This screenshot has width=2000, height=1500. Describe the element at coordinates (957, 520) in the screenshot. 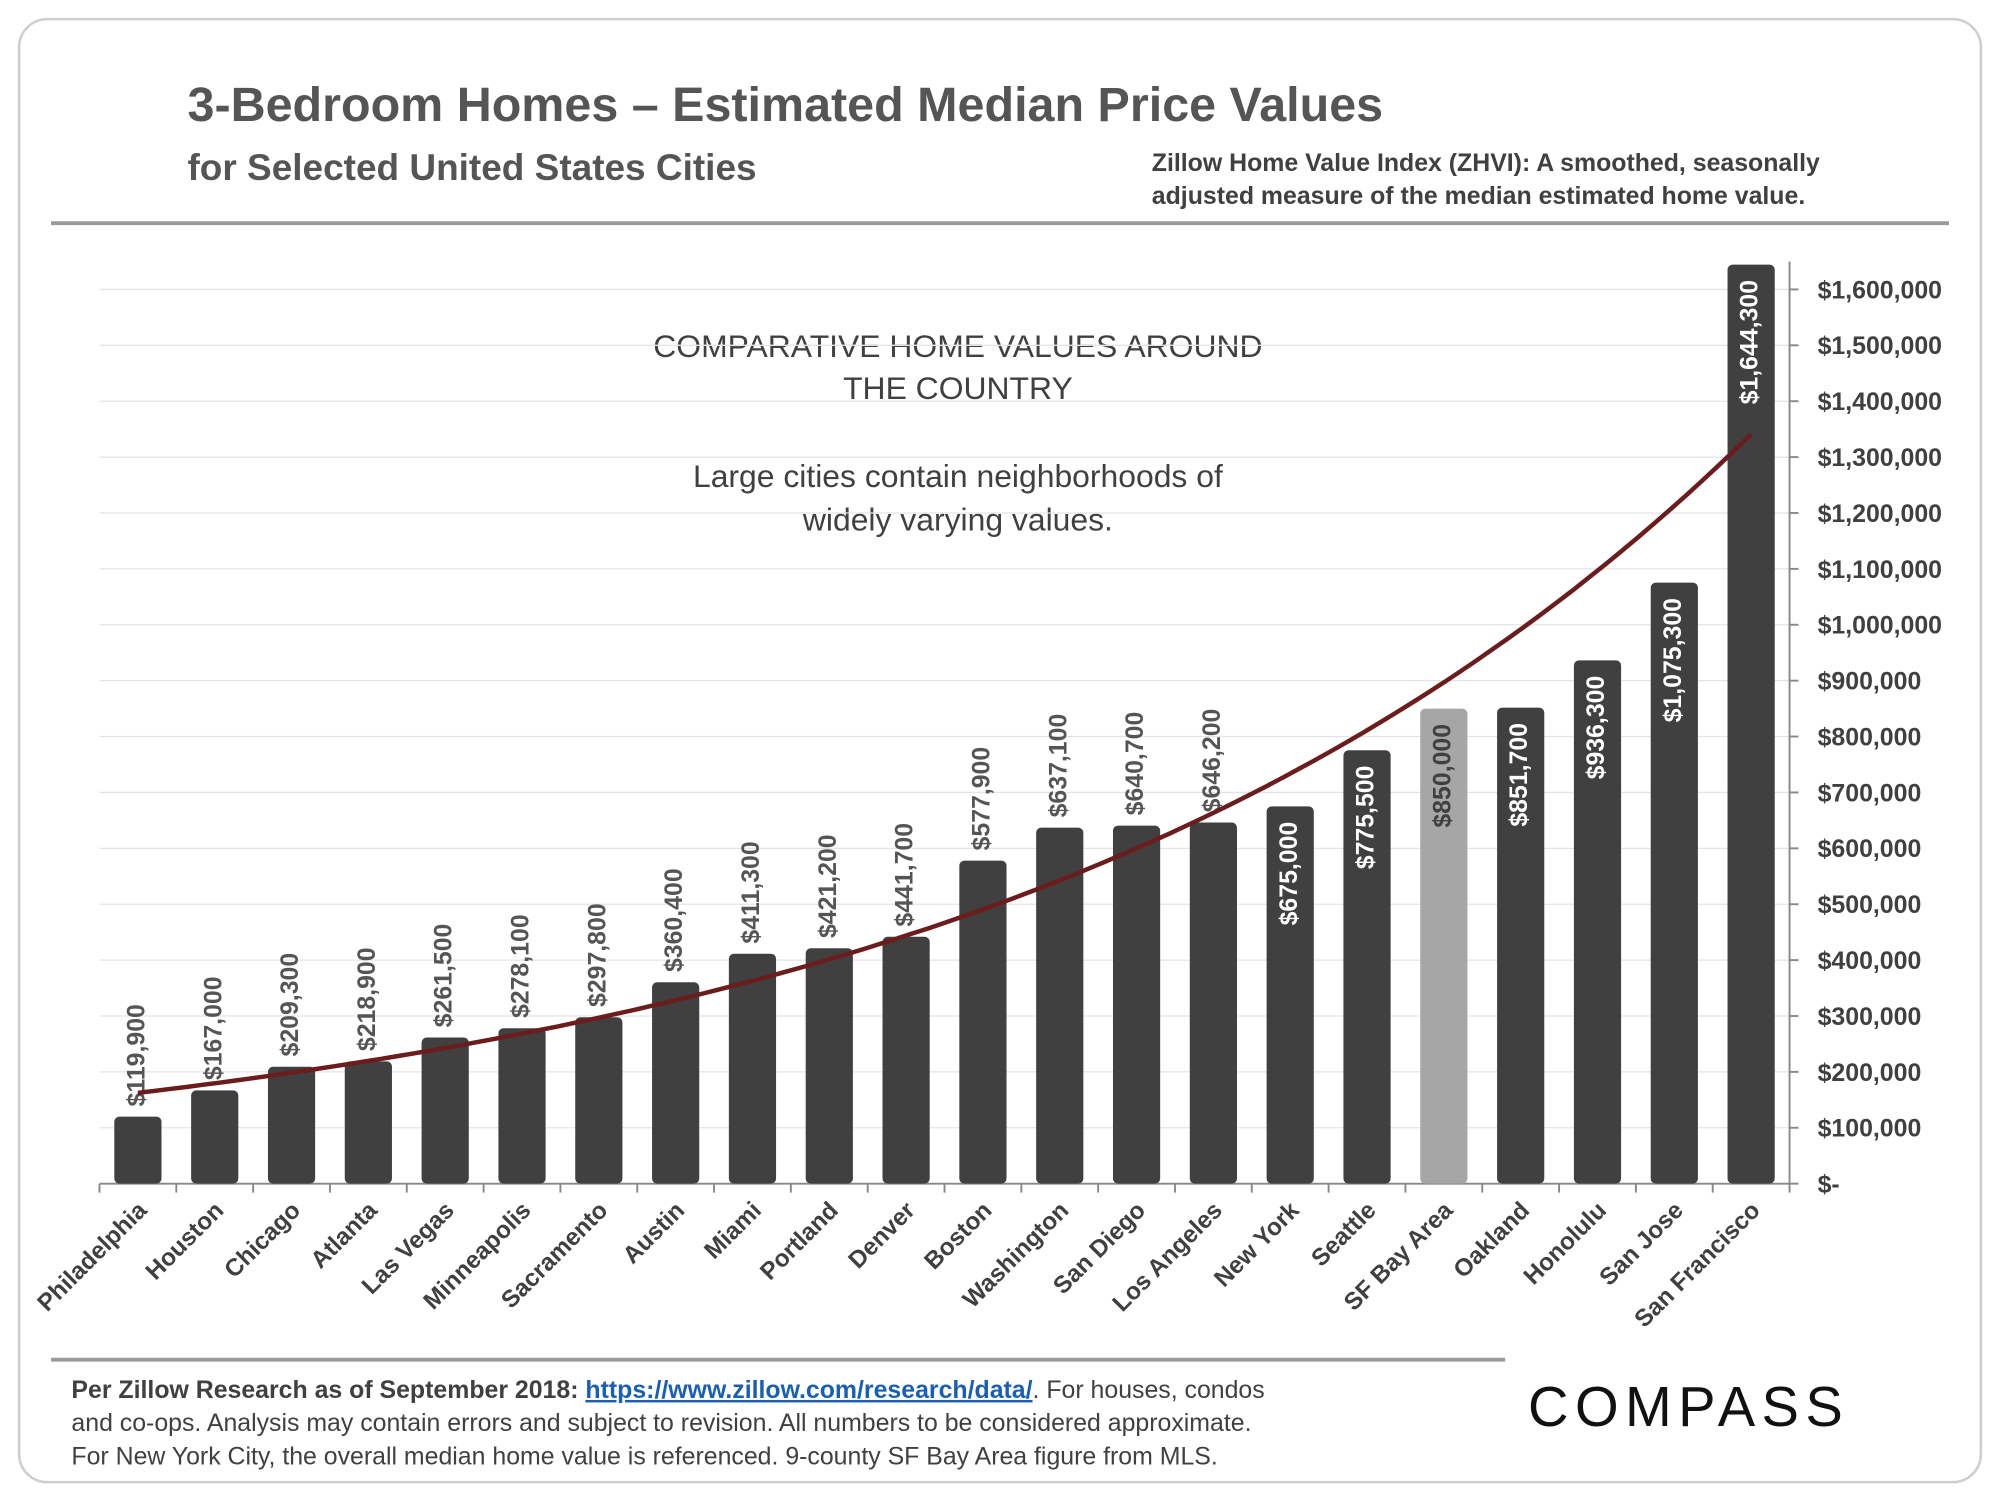

I see `annotation: widely varying values.` at that location.